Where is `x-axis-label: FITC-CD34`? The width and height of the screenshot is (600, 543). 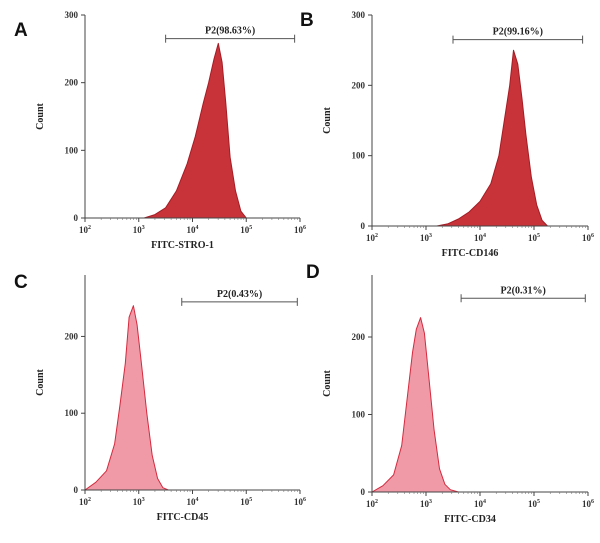 x-axis-label: FITC-CD34 is located at coordinates (470, 519).